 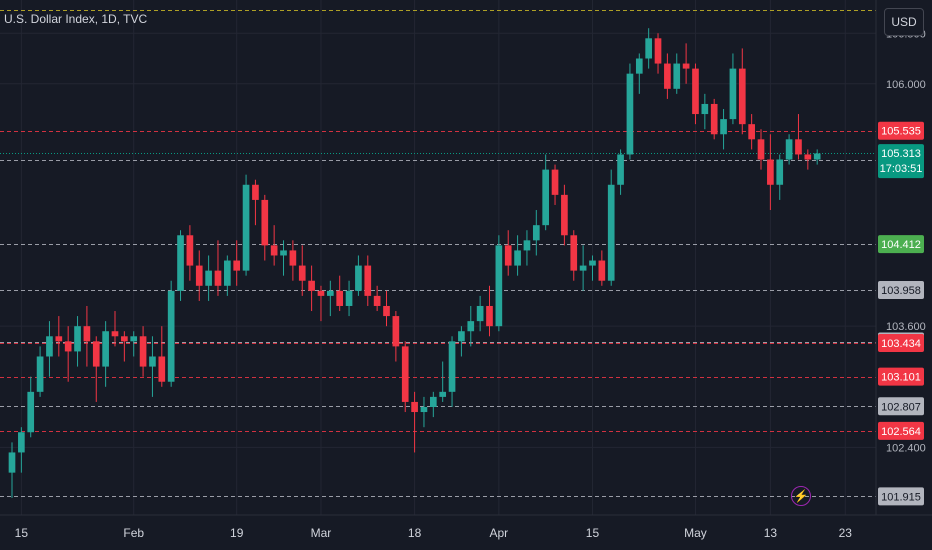 I want to click on time-axis: 15 Feb 19 Mar 18 Apr 15 May 13 23, so click(x=434, y=533).